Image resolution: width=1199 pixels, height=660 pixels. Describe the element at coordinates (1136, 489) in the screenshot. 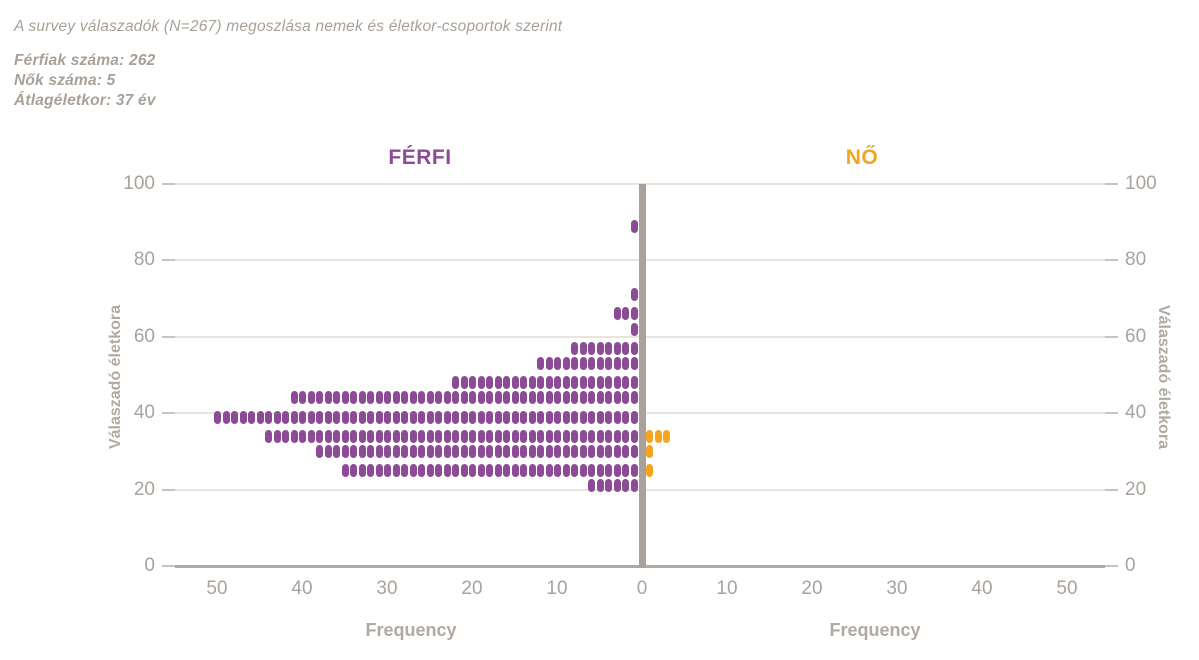

I see `y-tick-label-right: 20` at that location.